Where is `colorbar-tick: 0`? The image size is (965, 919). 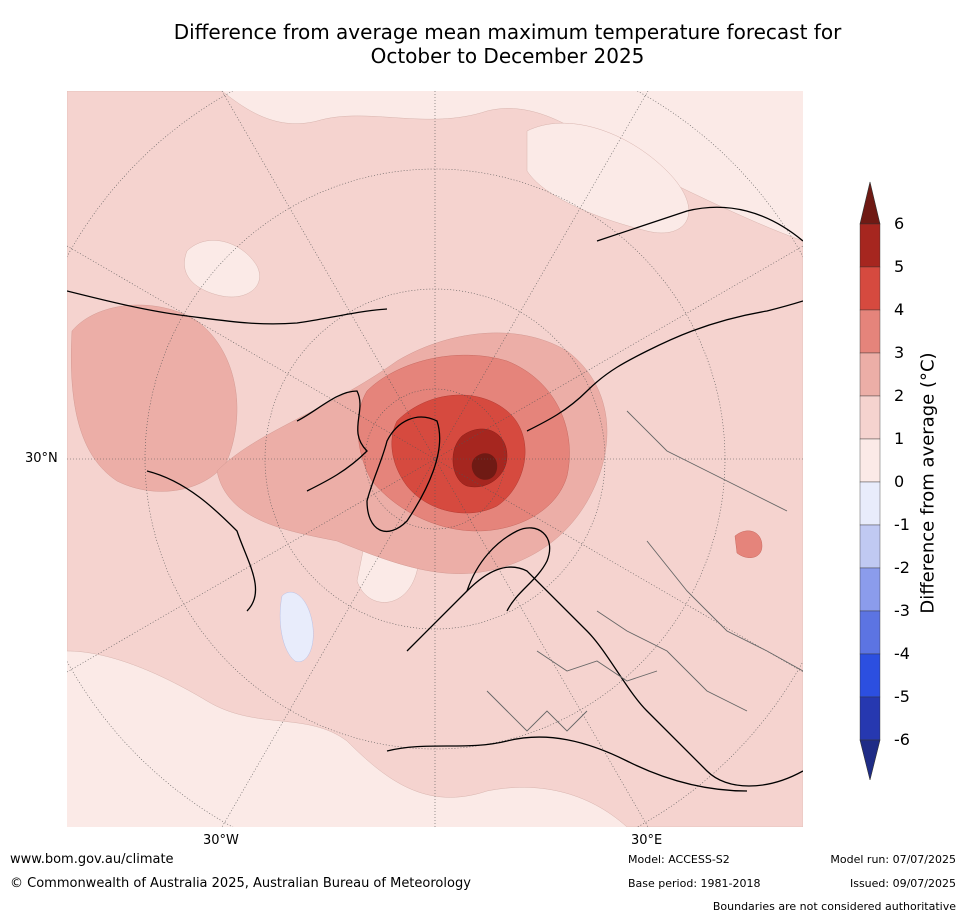
colorbar-tick: 0 is located at coordinates (899, 481).